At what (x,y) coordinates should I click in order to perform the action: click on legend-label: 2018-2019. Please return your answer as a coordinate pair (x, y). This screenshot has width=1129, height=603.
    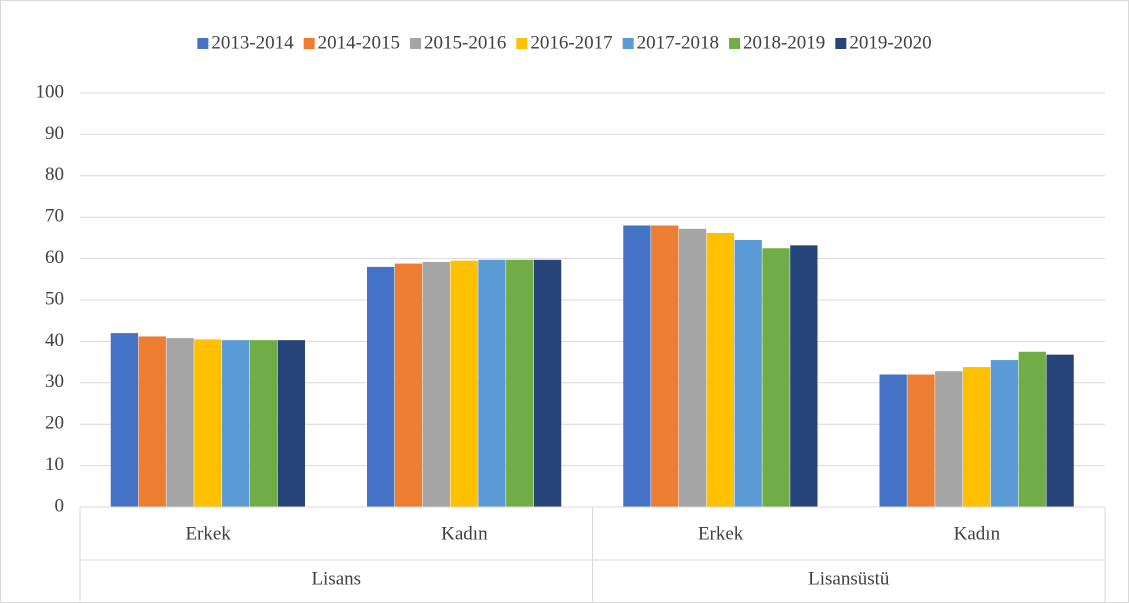
    Looking at the image, I should click on (784, 42).